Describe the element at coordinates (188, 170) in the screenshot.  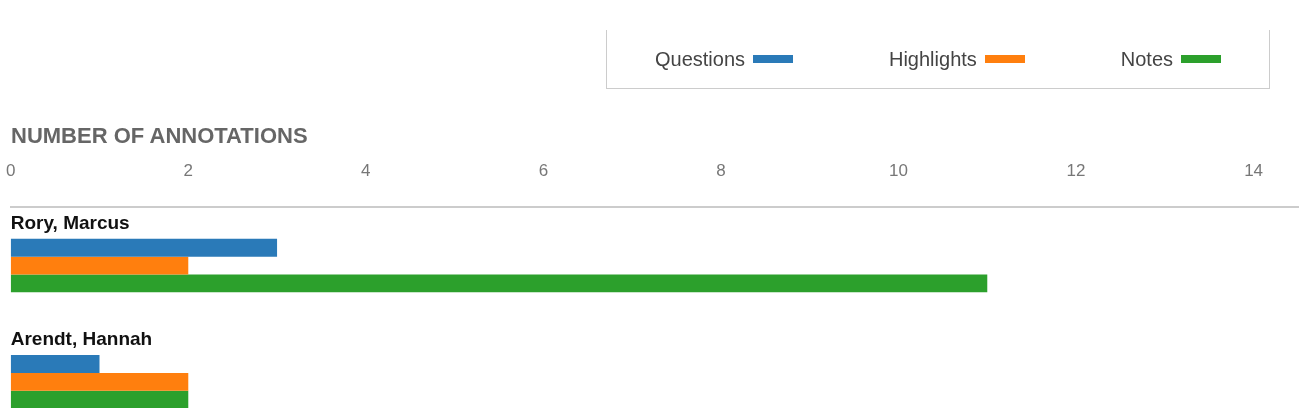
I see `x-tick-label: 2` at that location.